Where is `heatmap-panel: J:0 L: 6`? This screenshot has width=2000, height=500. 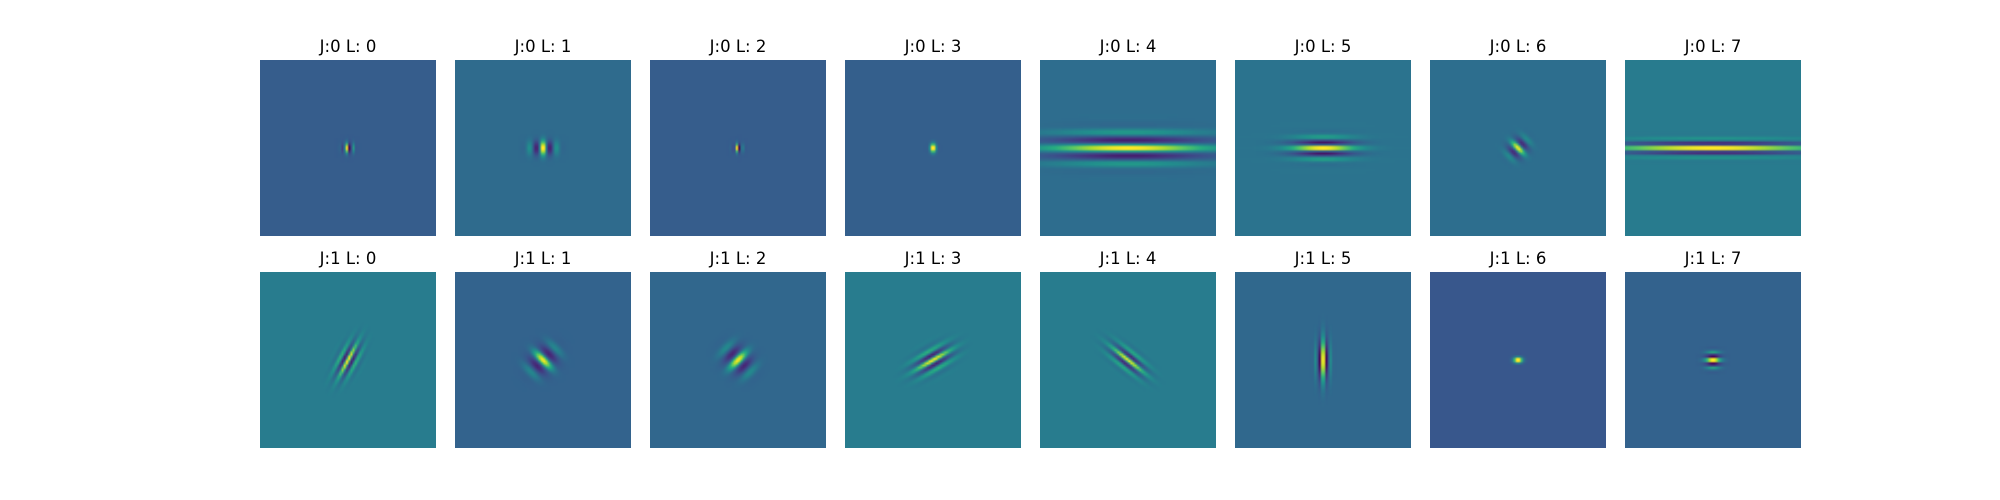 heatmap-panel: J:0 L: 6 is located at coordinates (1518, 136).